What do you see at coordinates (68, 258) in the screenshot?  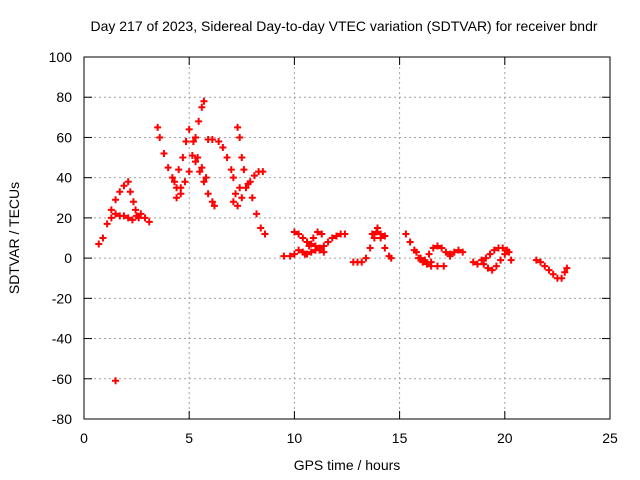 I see `y-tick-label: 0` at bounding box center [68, 258].